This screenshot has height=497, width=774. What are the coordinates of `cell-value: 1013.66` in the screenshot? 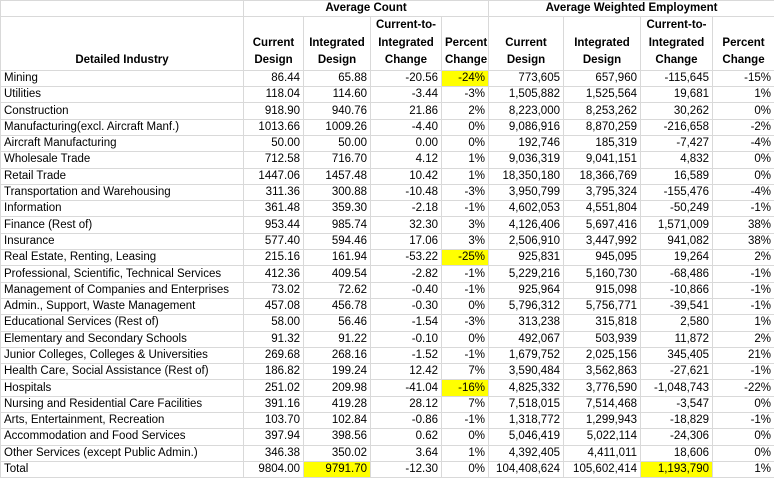 It's located at (273, 127).